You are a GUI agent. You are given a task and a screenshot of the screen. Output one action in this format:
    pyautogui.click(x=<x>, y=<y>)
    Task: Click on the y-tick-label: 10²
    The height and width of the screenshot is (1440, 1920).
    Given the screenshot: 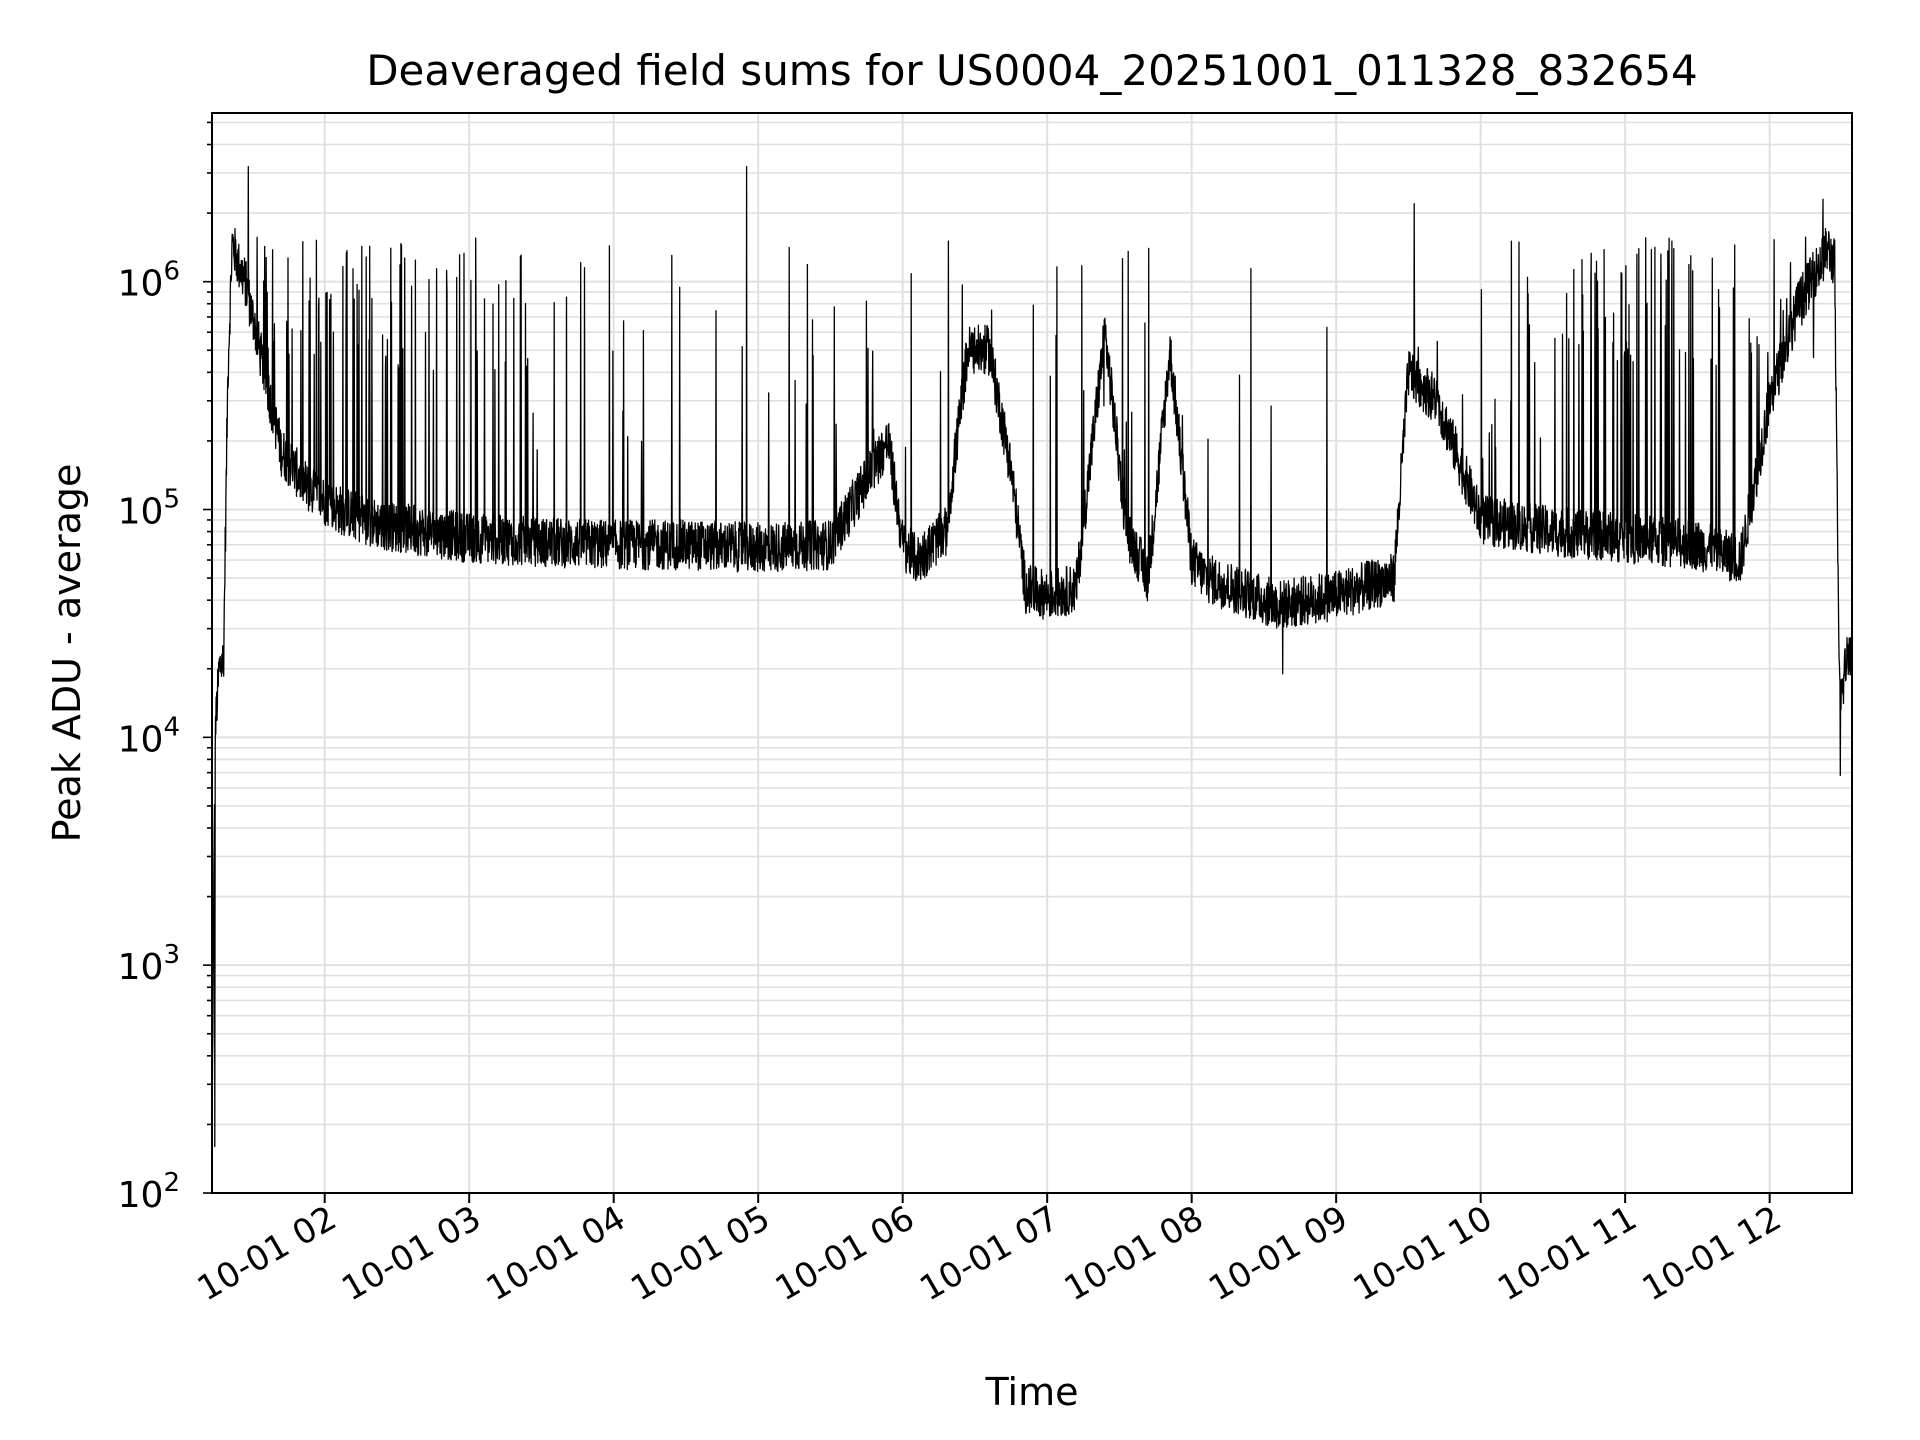 What is the action you would take?
    pyautogui.click(x=149, y=1192)
    